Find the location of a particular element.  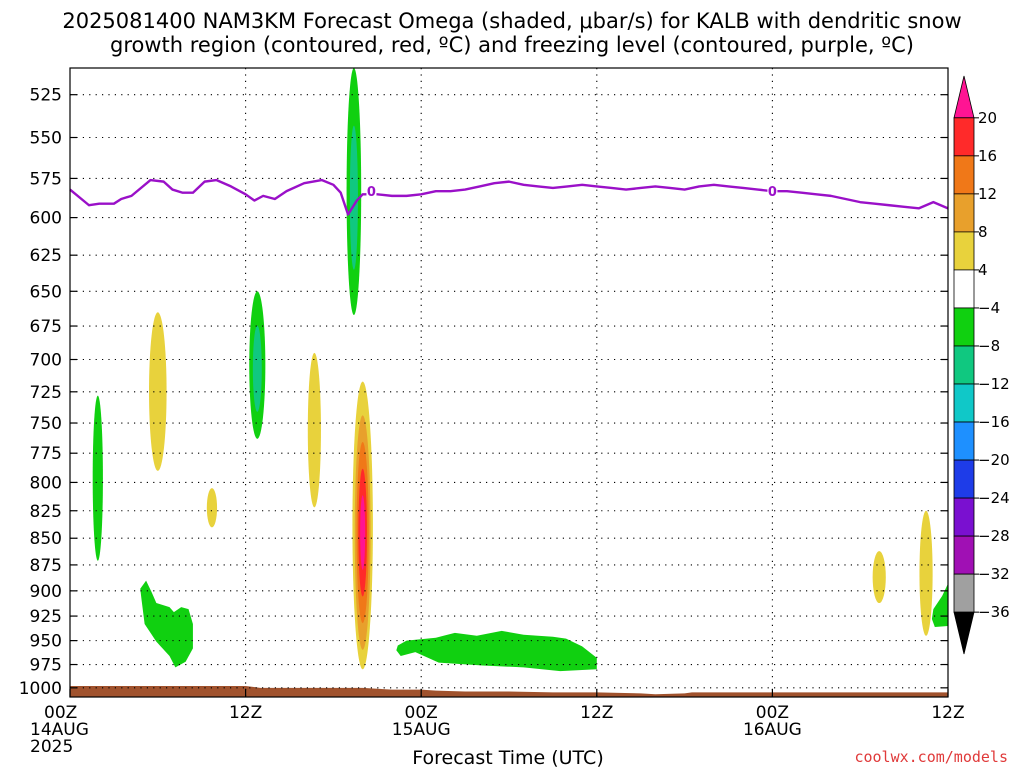

y-tick-label: 775 is located at coordinates (46, 454).